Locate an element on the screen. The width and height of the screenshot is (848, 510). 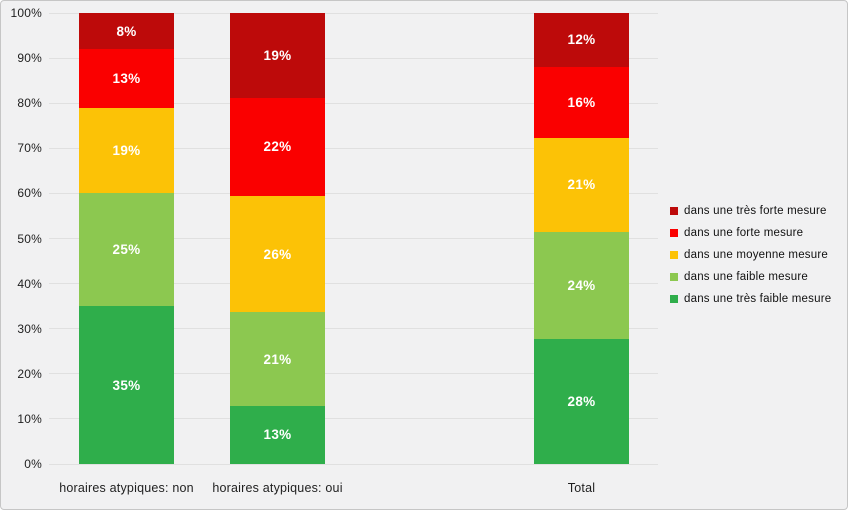
bar-segment: 28% is located at coordinates (581, 401).